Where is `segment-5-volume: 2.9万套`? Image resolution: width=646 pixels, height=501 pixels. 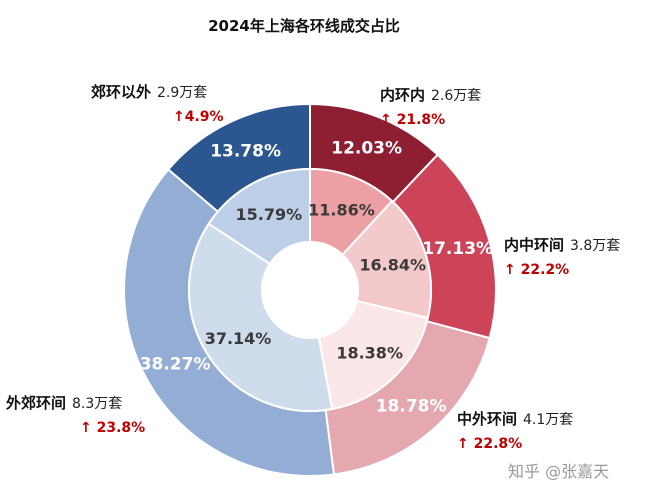
segment-5-volume: 2.9万套 is located at coordinates (182, 93).